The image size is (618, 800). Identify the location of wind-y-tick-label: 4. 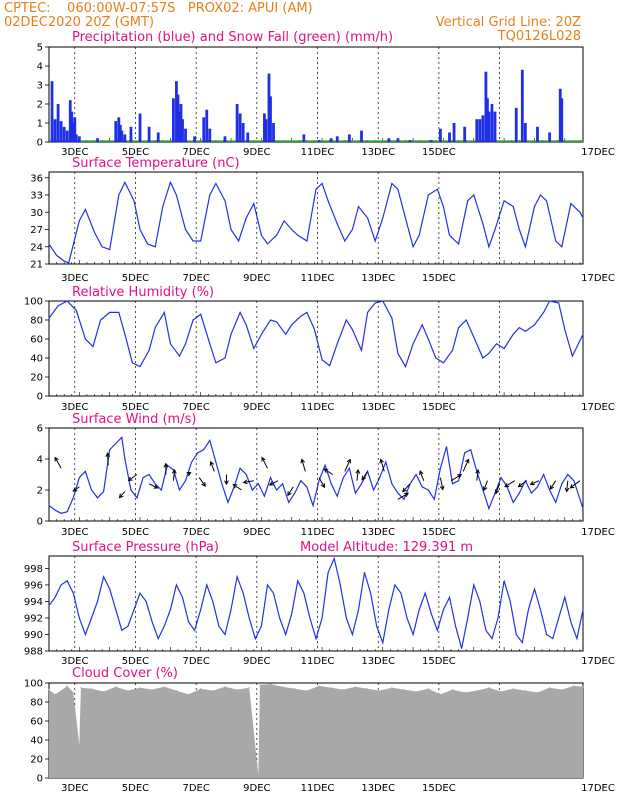
(40, 460).